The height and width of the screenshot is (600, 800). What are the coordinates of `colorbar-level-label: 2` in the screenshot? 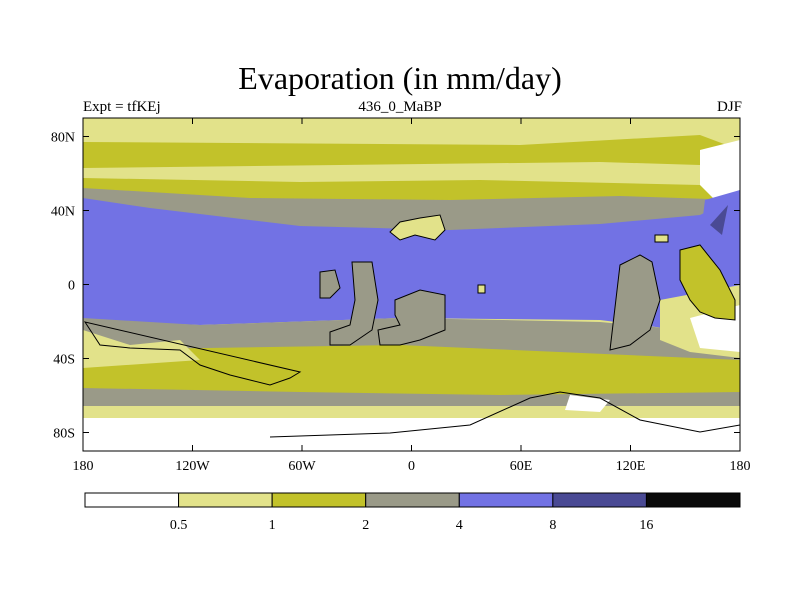 It's located at (365, 525).